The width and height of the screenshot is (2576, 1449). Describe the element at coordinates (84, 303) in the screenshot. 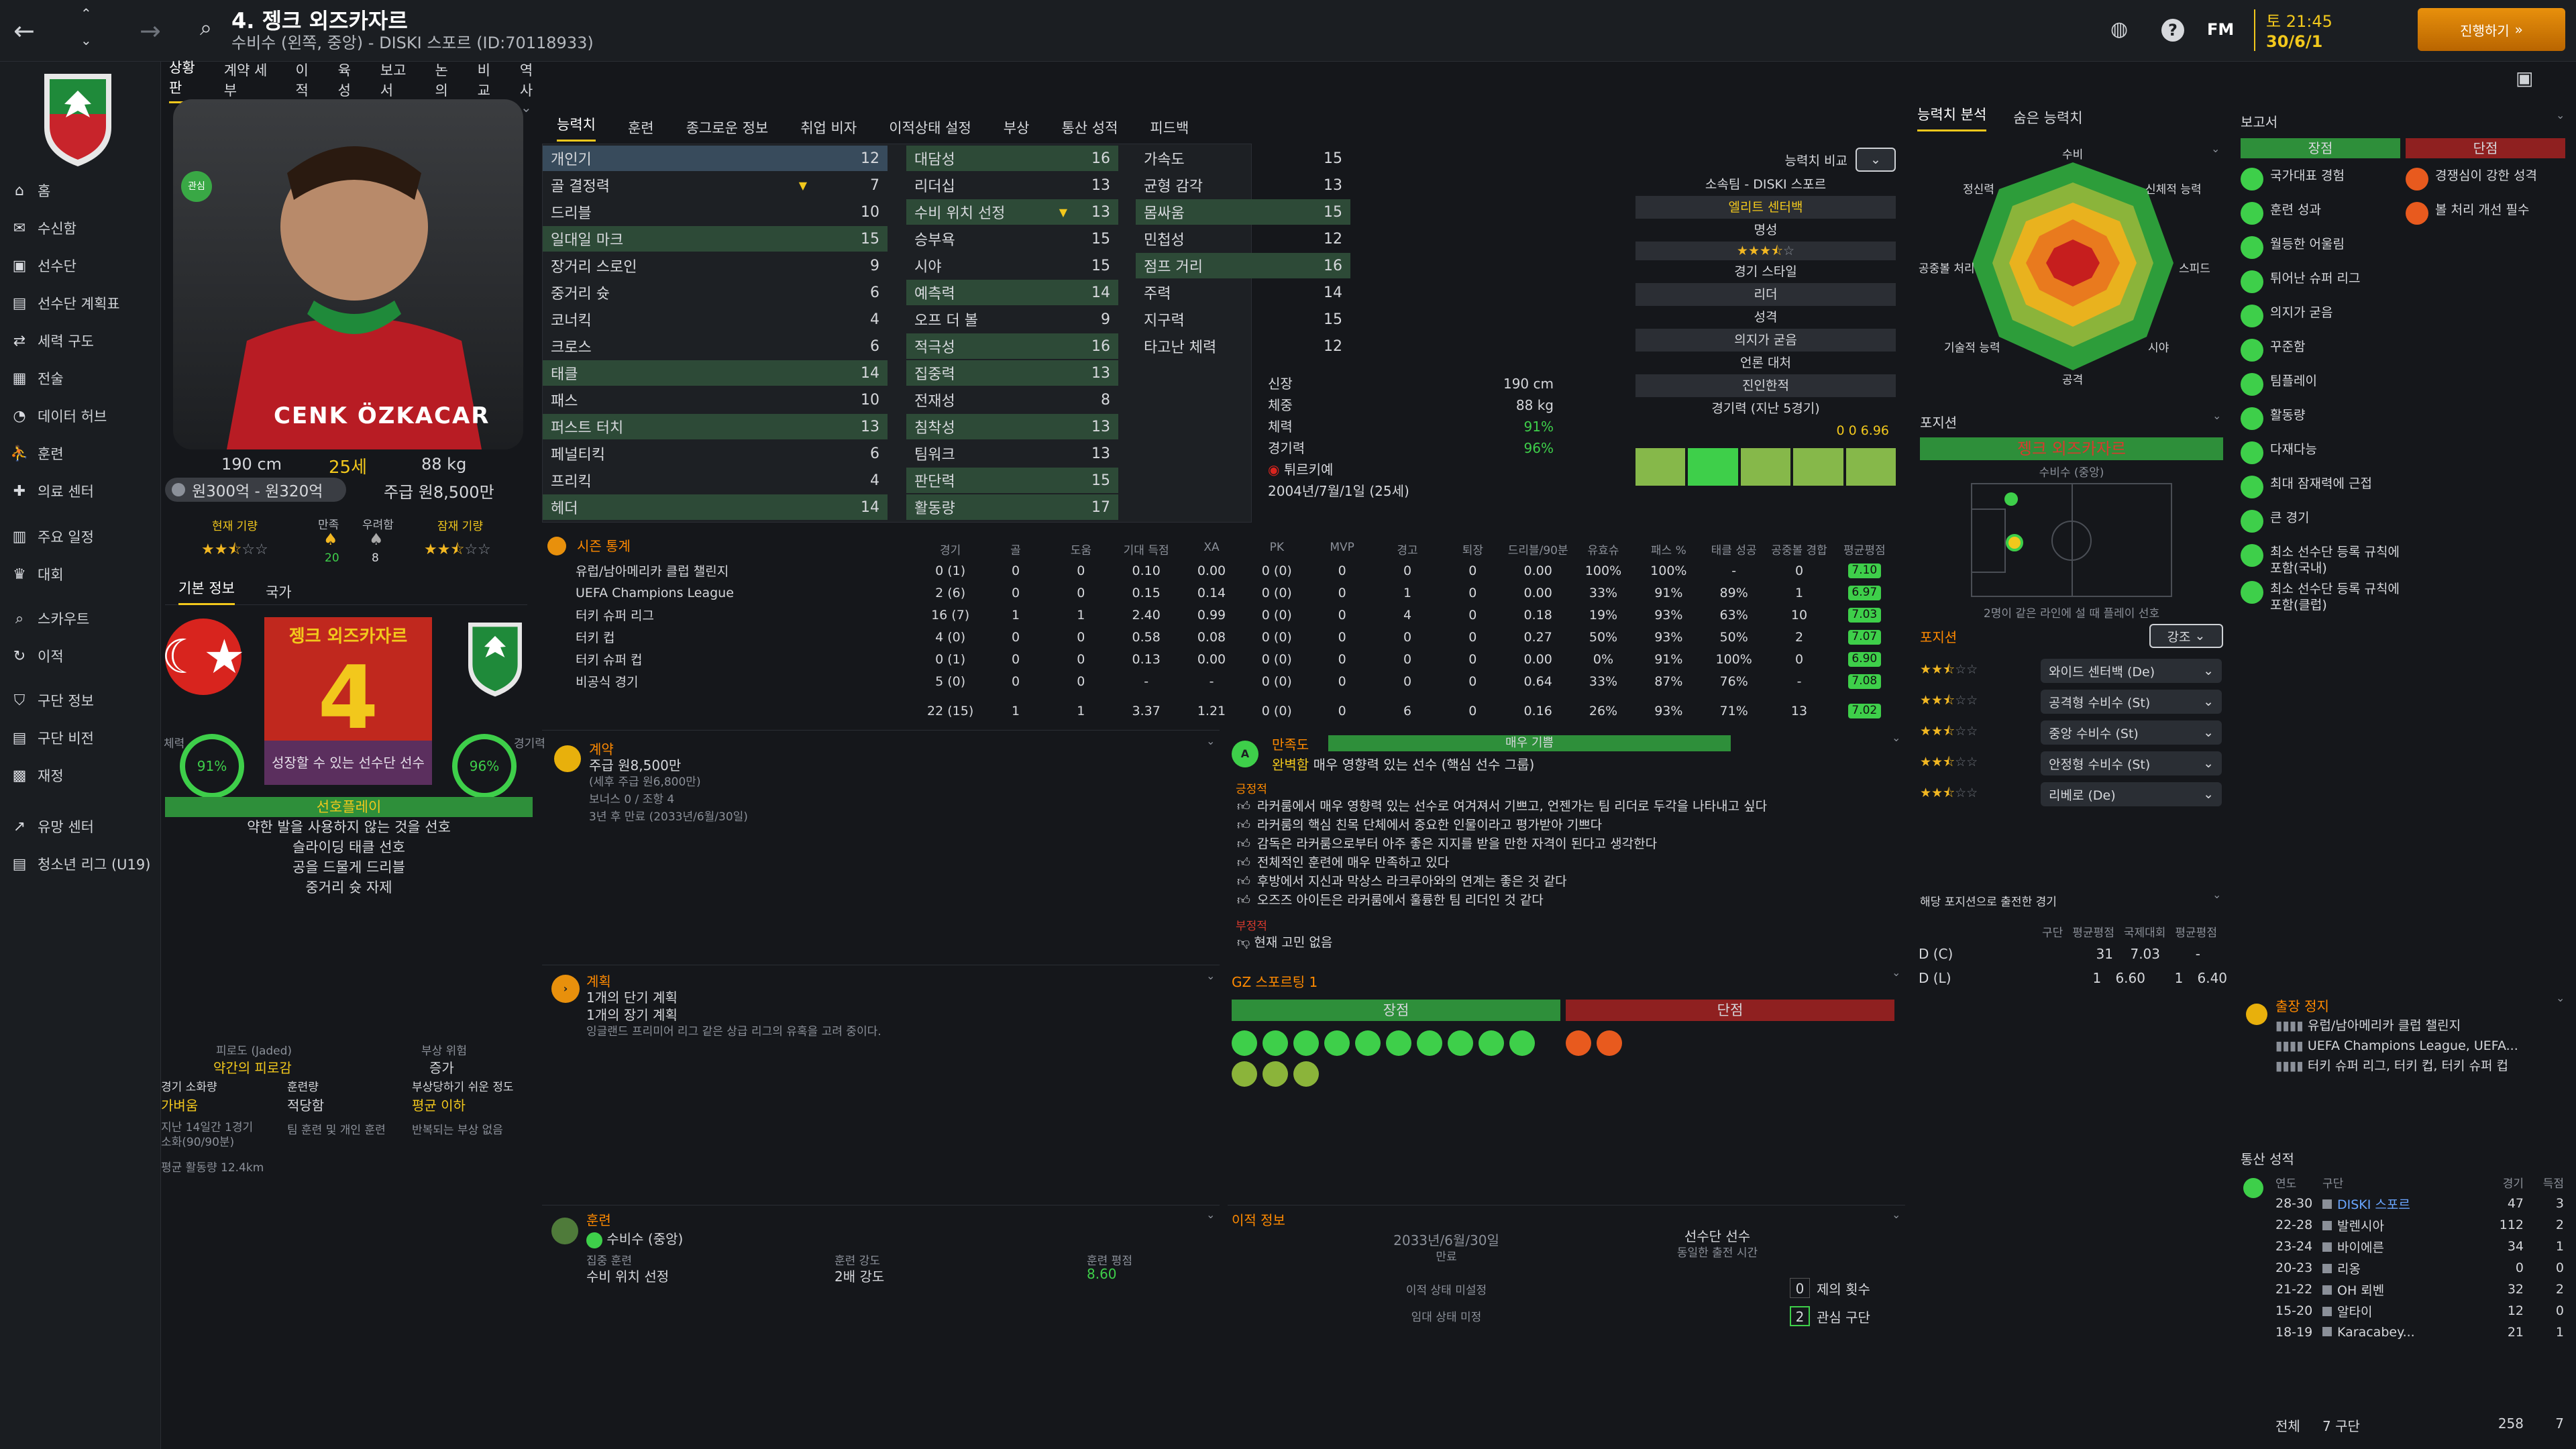

I see `sidebar-item-squad-planner: ▤ 선수단 계획표` at that location.